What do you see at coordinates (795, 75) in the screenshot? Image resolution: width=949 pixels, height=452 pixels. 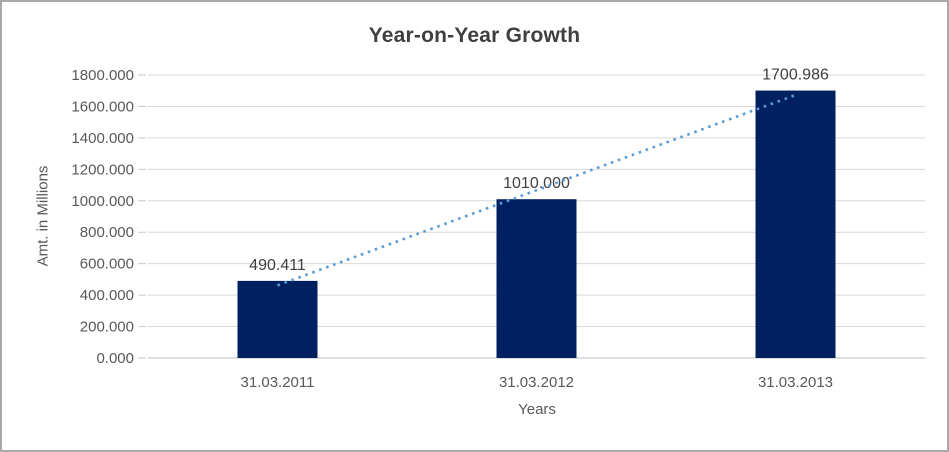 I see `data-label: 1700.986` at bounding box center [795, 75].